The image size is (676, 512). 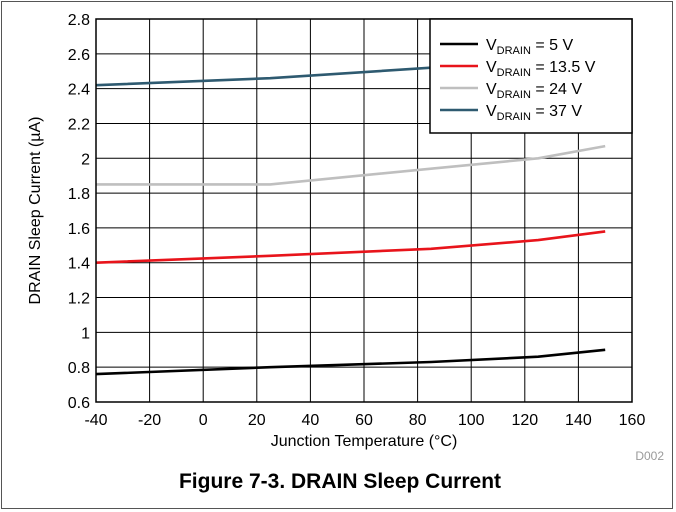 I want to click on figure-caption: Figure 7-3. DRAIN Sleep Current, so click(x=340, y=481).